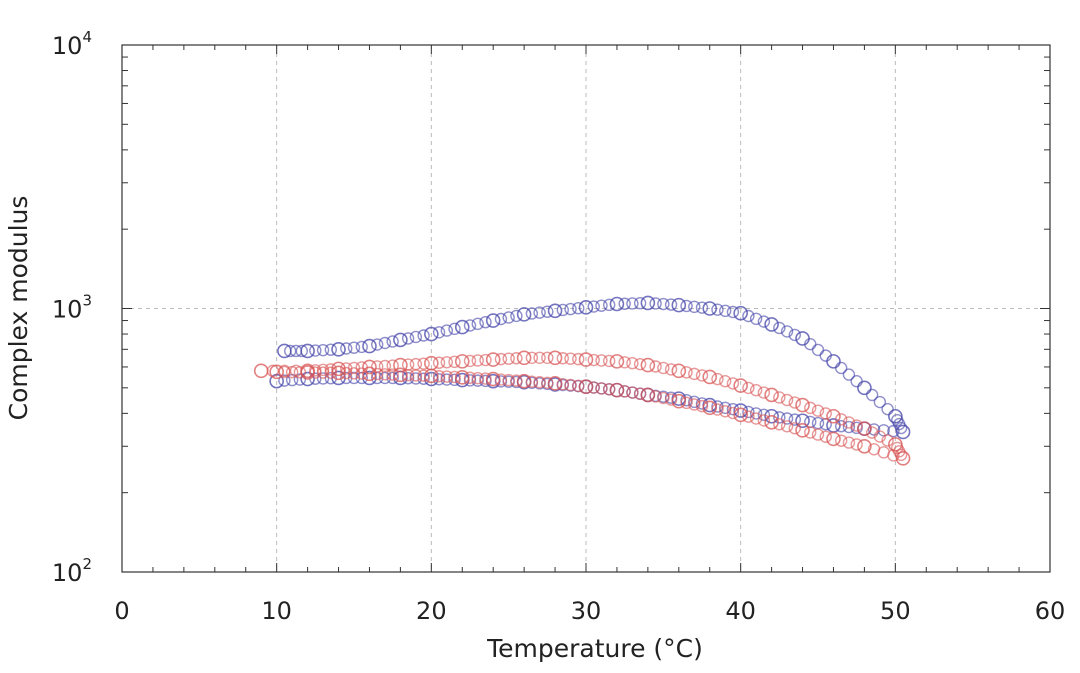  Describe the element at coordinates (740, 611) in the screenshot. I see `x-tick-label: 40` at that location.